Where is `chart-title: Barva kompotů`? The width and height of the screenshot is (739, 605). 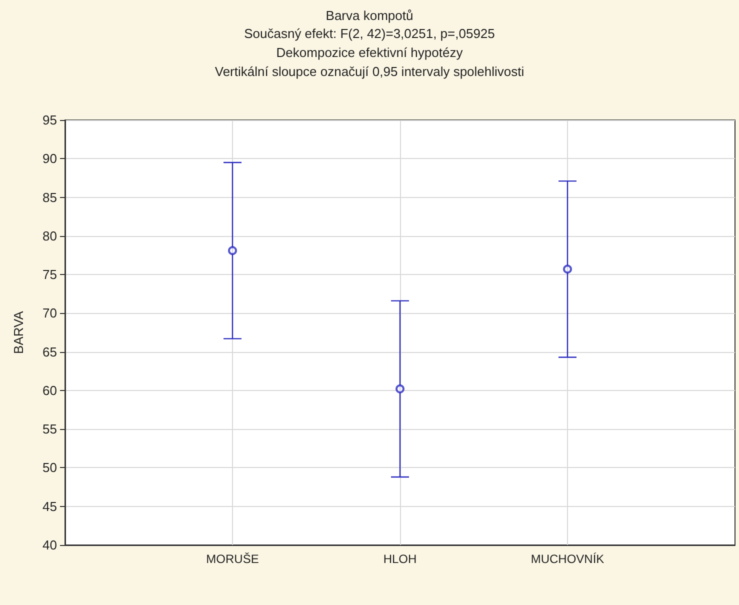 chart-title: Barva kompotů is located at coordinates (370, 15).